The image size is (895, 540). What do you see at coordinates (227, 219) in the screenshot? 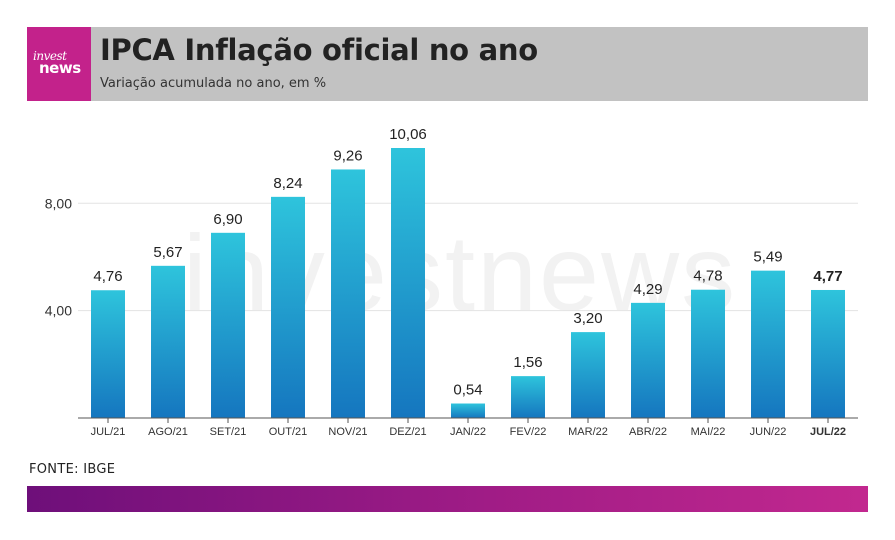
I see `value-label: 6,90` at bounding box center [227, 219].